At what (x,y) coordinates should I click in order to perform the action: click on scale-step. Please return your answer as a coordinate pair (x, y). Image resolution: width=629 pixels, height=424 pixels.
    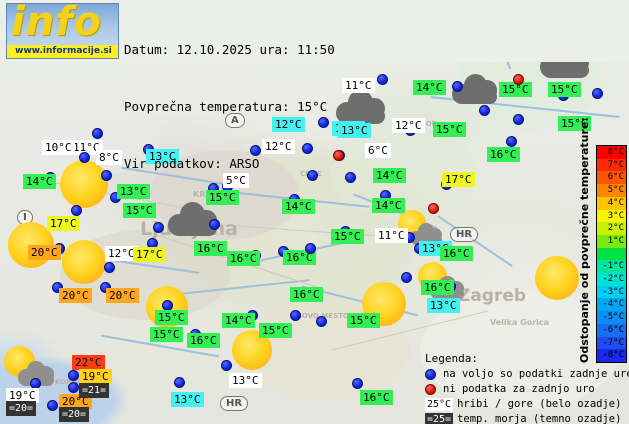
    Looking at the image, I should click on (611, 254).